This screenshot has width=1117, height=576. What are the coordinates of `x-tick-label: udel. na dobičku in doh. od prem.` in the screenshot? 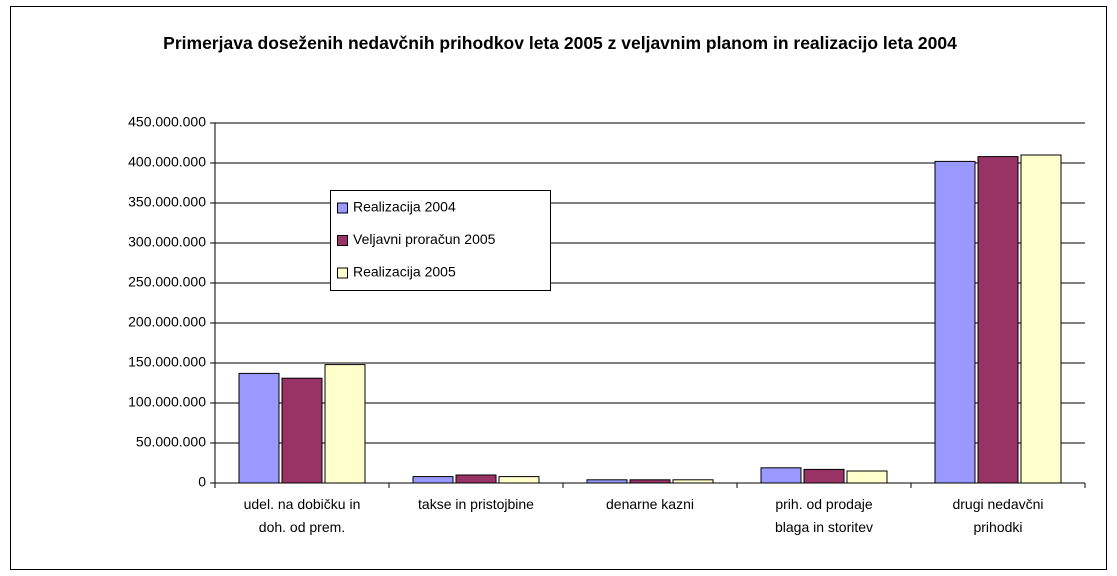 It's located at (302, 515).